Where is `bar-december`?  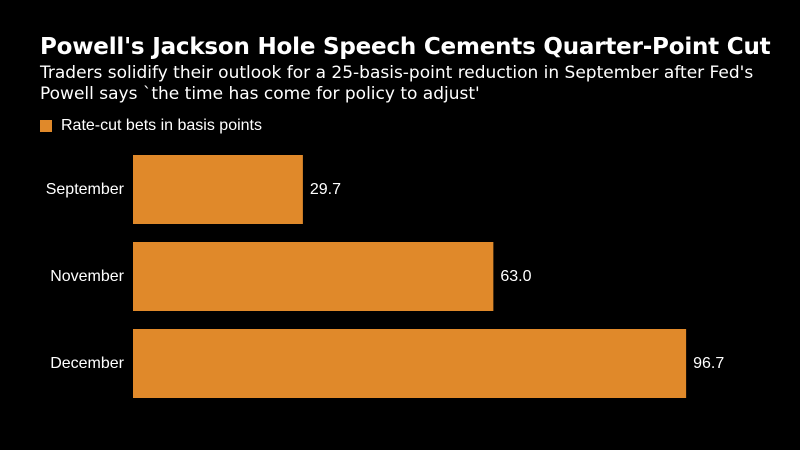
bar-december is located at coordinates (410, 363).